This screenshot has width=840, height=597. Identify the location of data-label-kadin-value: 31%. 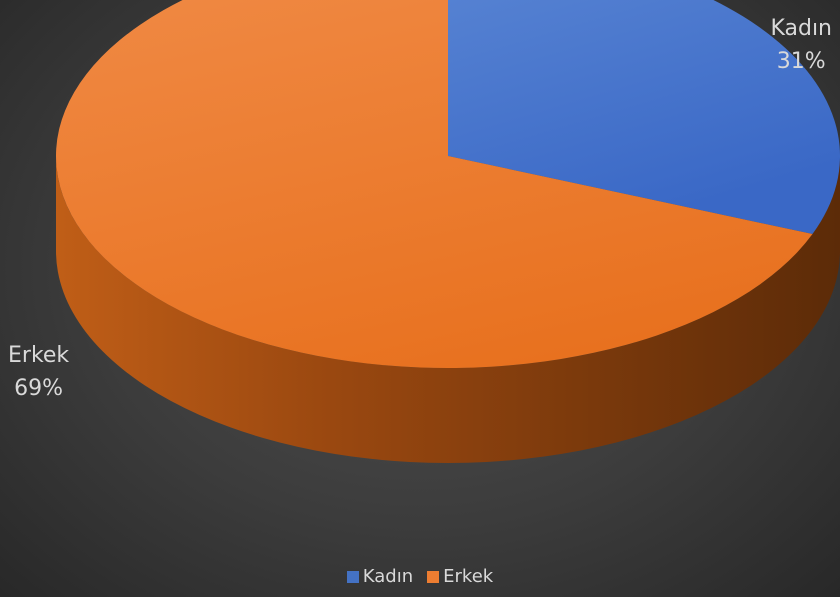
(801, 61).